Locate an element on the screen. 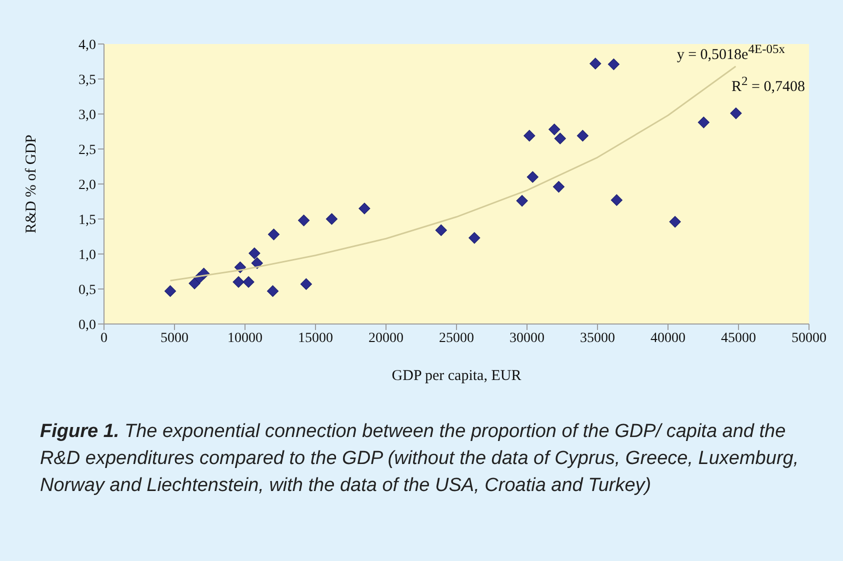 Image resolution: width=843 pixels, height=561 pixels. x-tick-label: 15000 is located at coordinates (315, 338).